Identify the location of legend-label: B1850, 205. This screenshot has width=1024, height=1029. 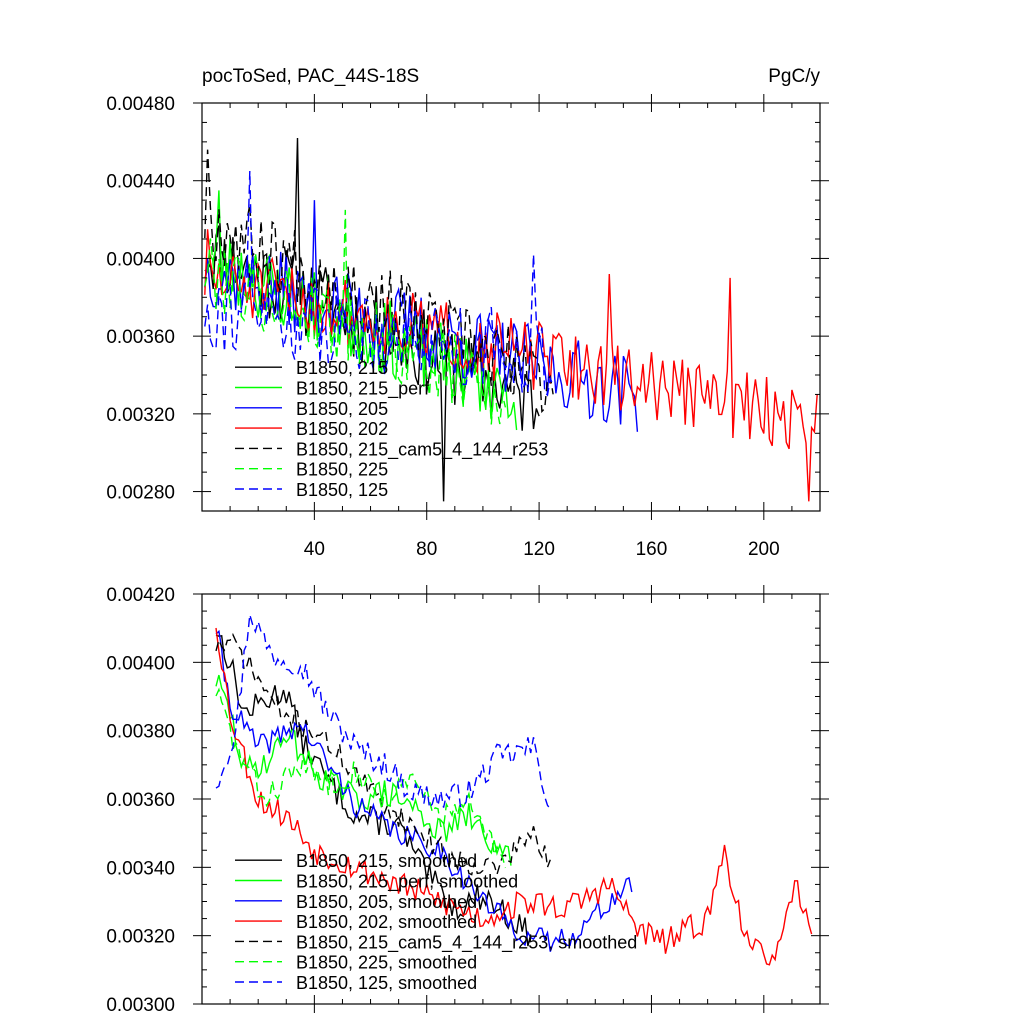
(342, 409).